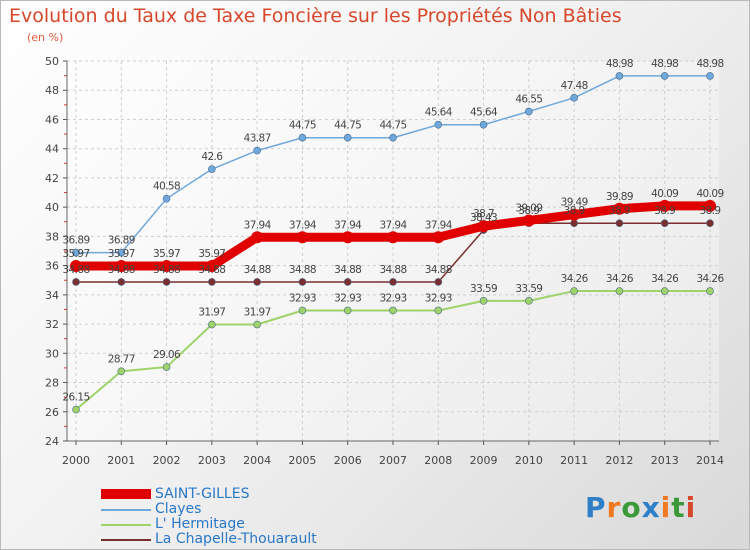  I want to click on data-label: 33.59, so click(483, 289).